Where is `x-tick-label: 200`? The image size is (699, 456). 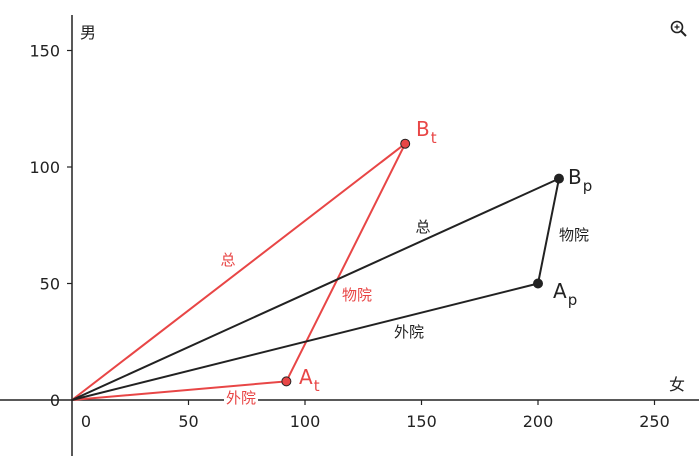
x-tick-label: 200 is located at coordinates (538, 421).